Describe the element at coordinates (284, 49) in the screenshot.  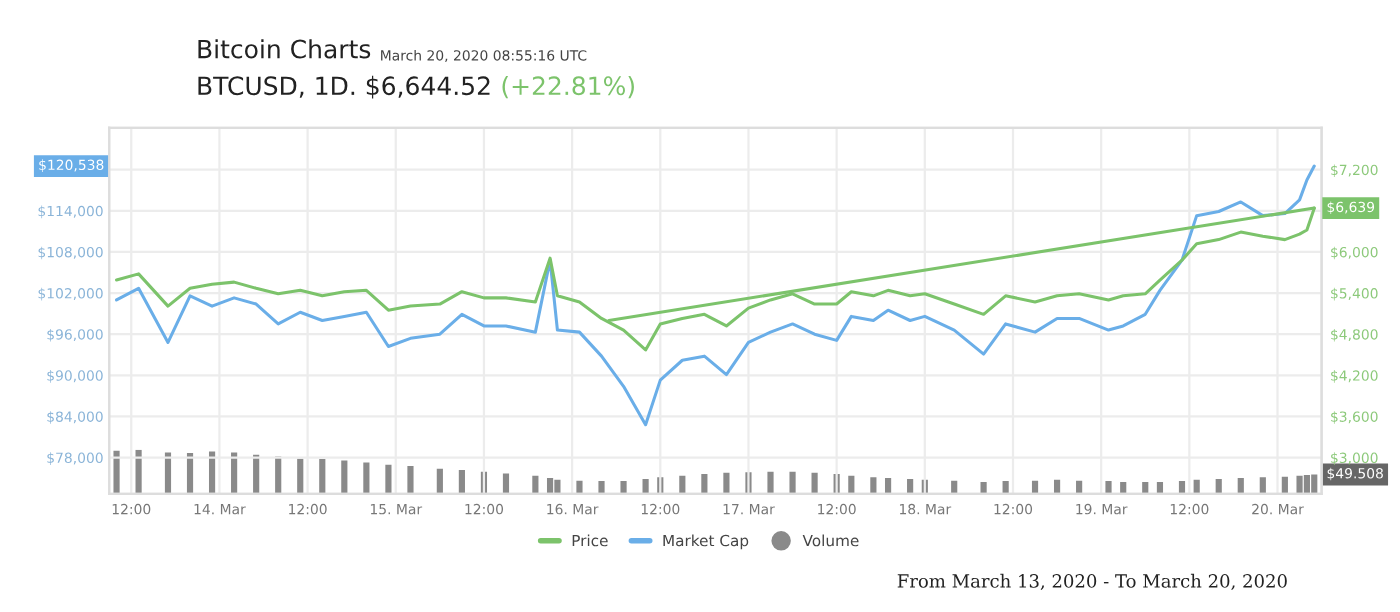
I see `chart-title: Bitcoin Charts` at that location.